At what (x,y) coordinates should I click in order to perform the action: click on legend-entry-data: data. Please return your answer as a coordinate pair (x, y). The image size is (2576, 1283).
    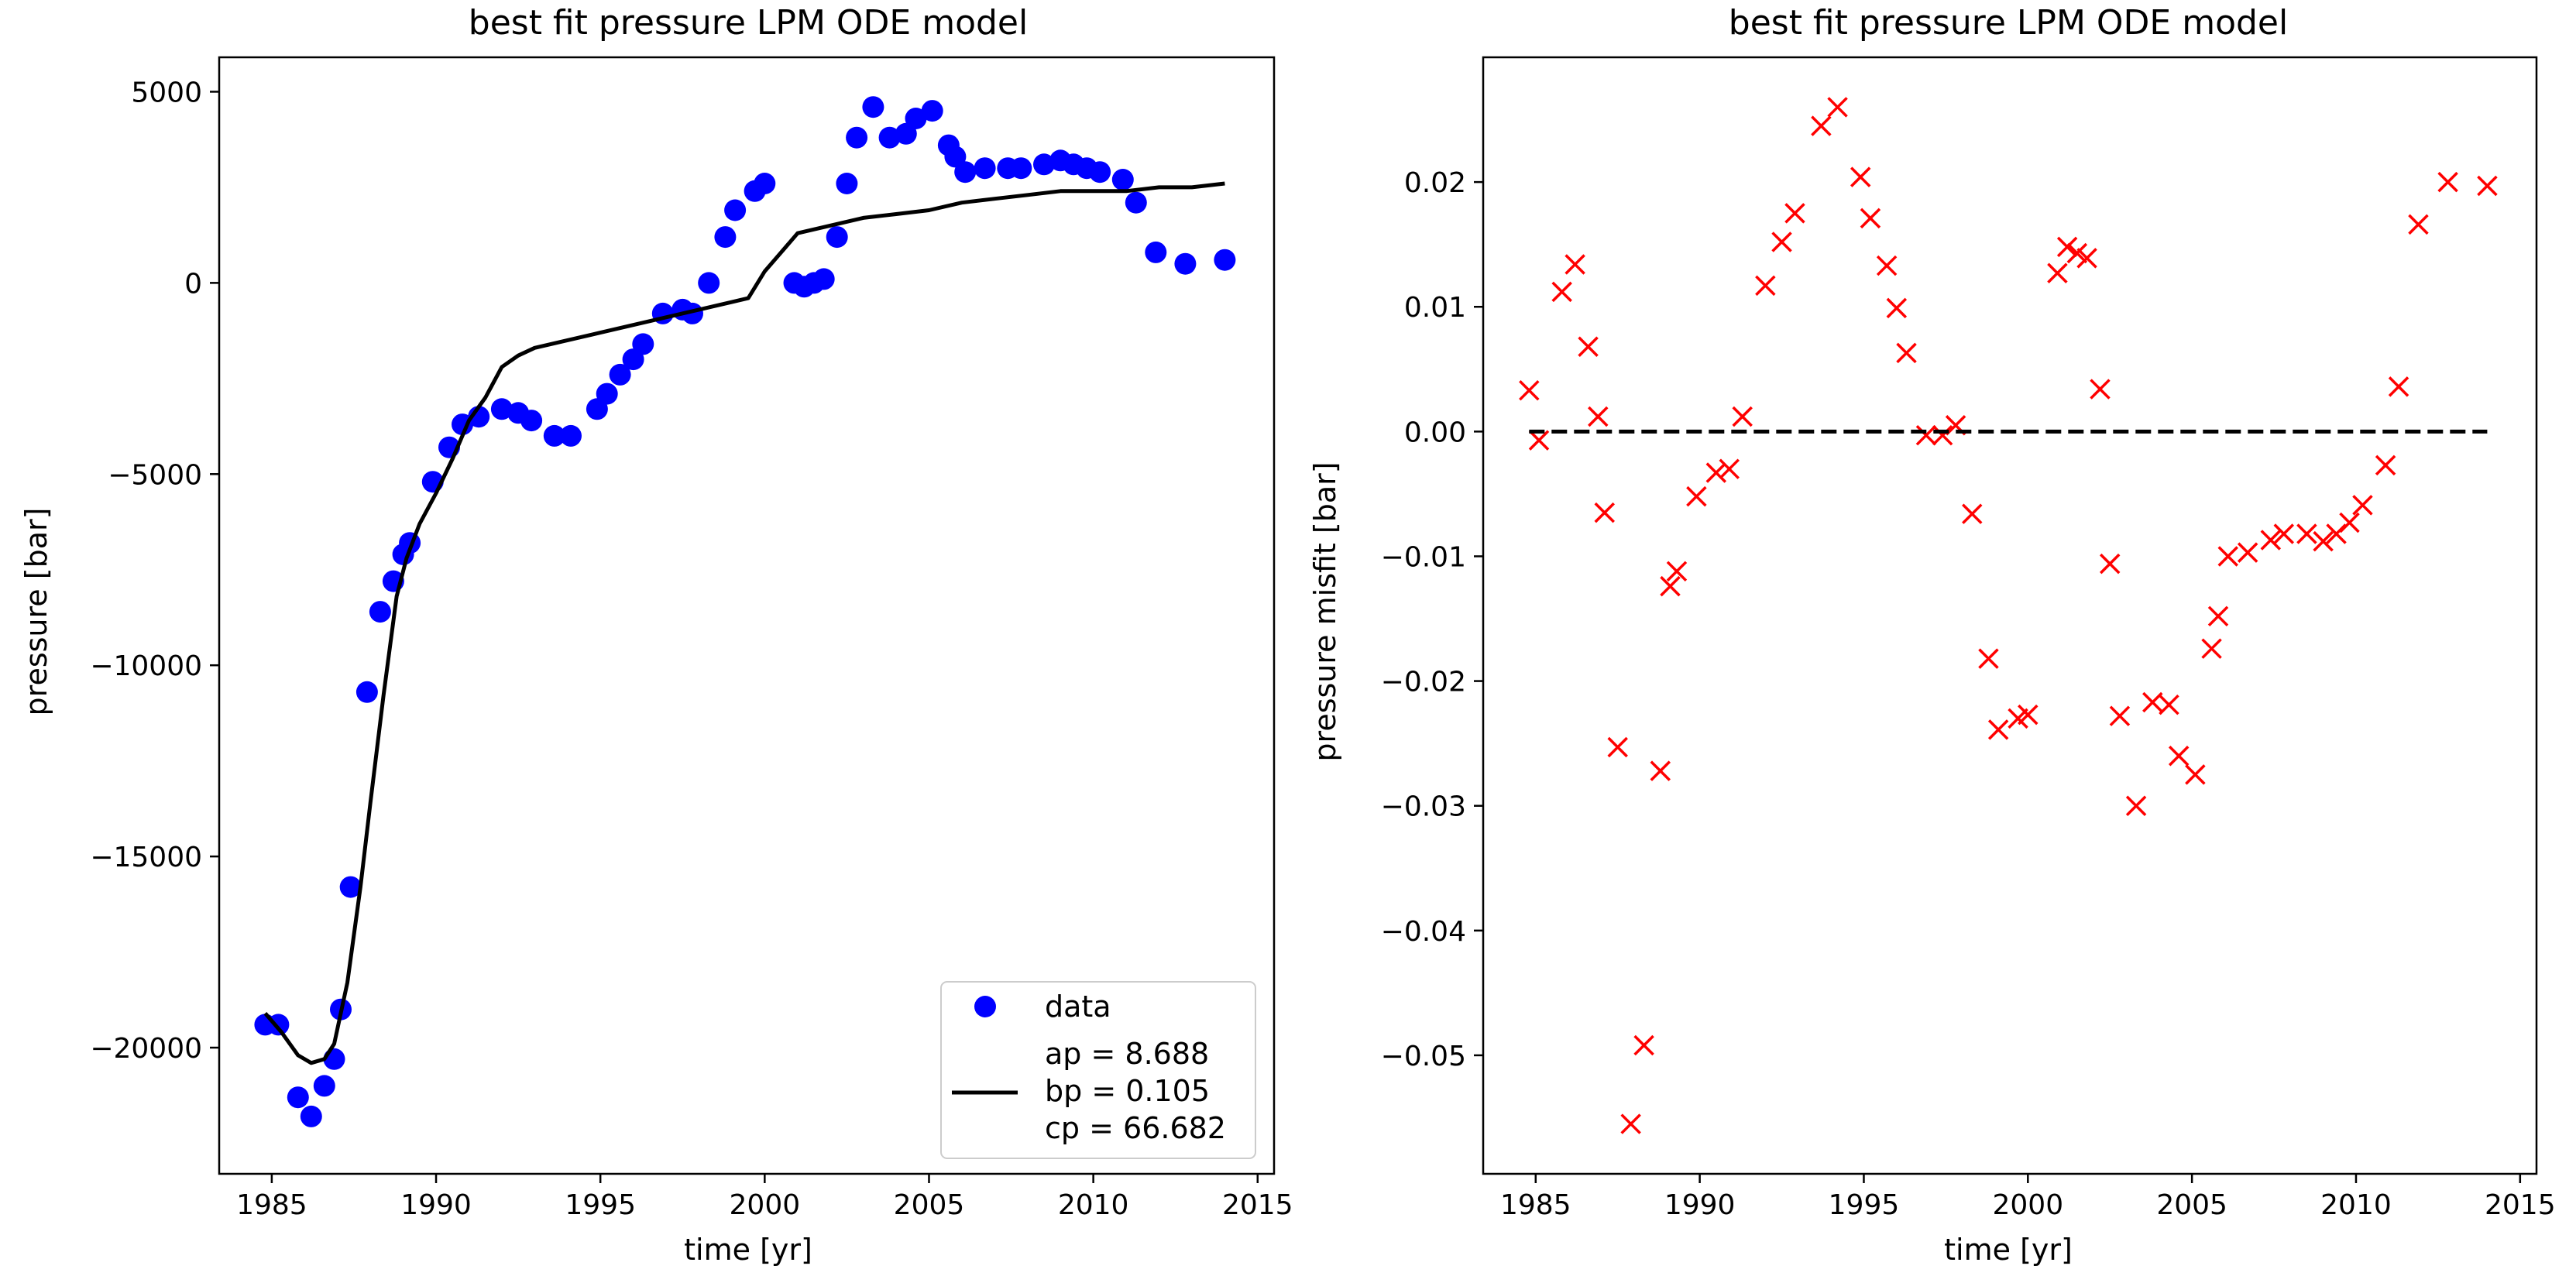
    Looking at the image, I should click on (1078, 1007).